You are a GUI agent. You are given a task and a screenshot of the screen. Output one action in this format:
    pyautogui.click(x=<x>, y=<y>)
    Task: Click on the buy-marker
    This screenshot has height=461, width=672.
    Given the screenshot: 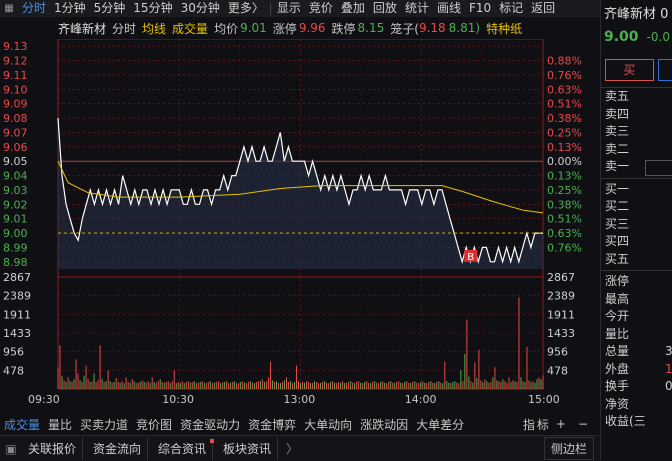 What is the action you would take?
    pyautogui.click(x=471, y=255)
    